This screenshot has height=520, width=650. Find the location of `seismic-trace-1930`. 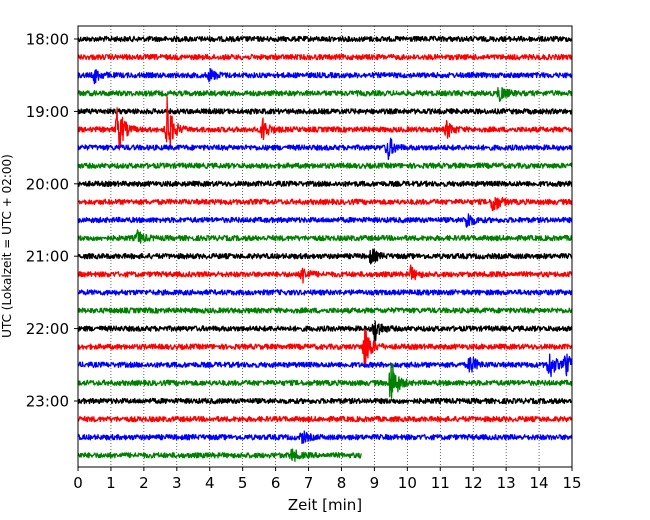

seismic-trace-1930 is located at coordinates (325, 149).